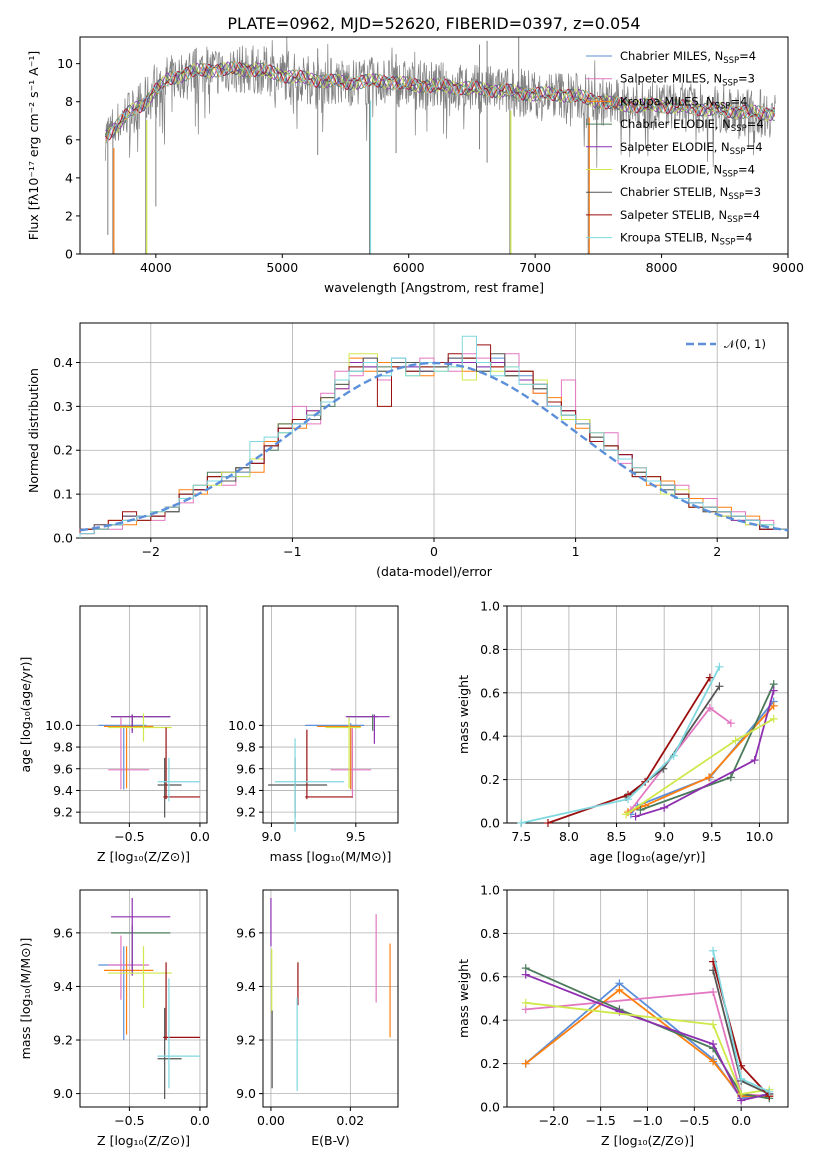  What do you see at coordinates (33, 145) in the screenshot?
I see `y-axis-label: Flux [fλ10⁻¹⁷ erg cm⁻² s⁻¹ A⁻¹]` at bounding box center [33, 145].